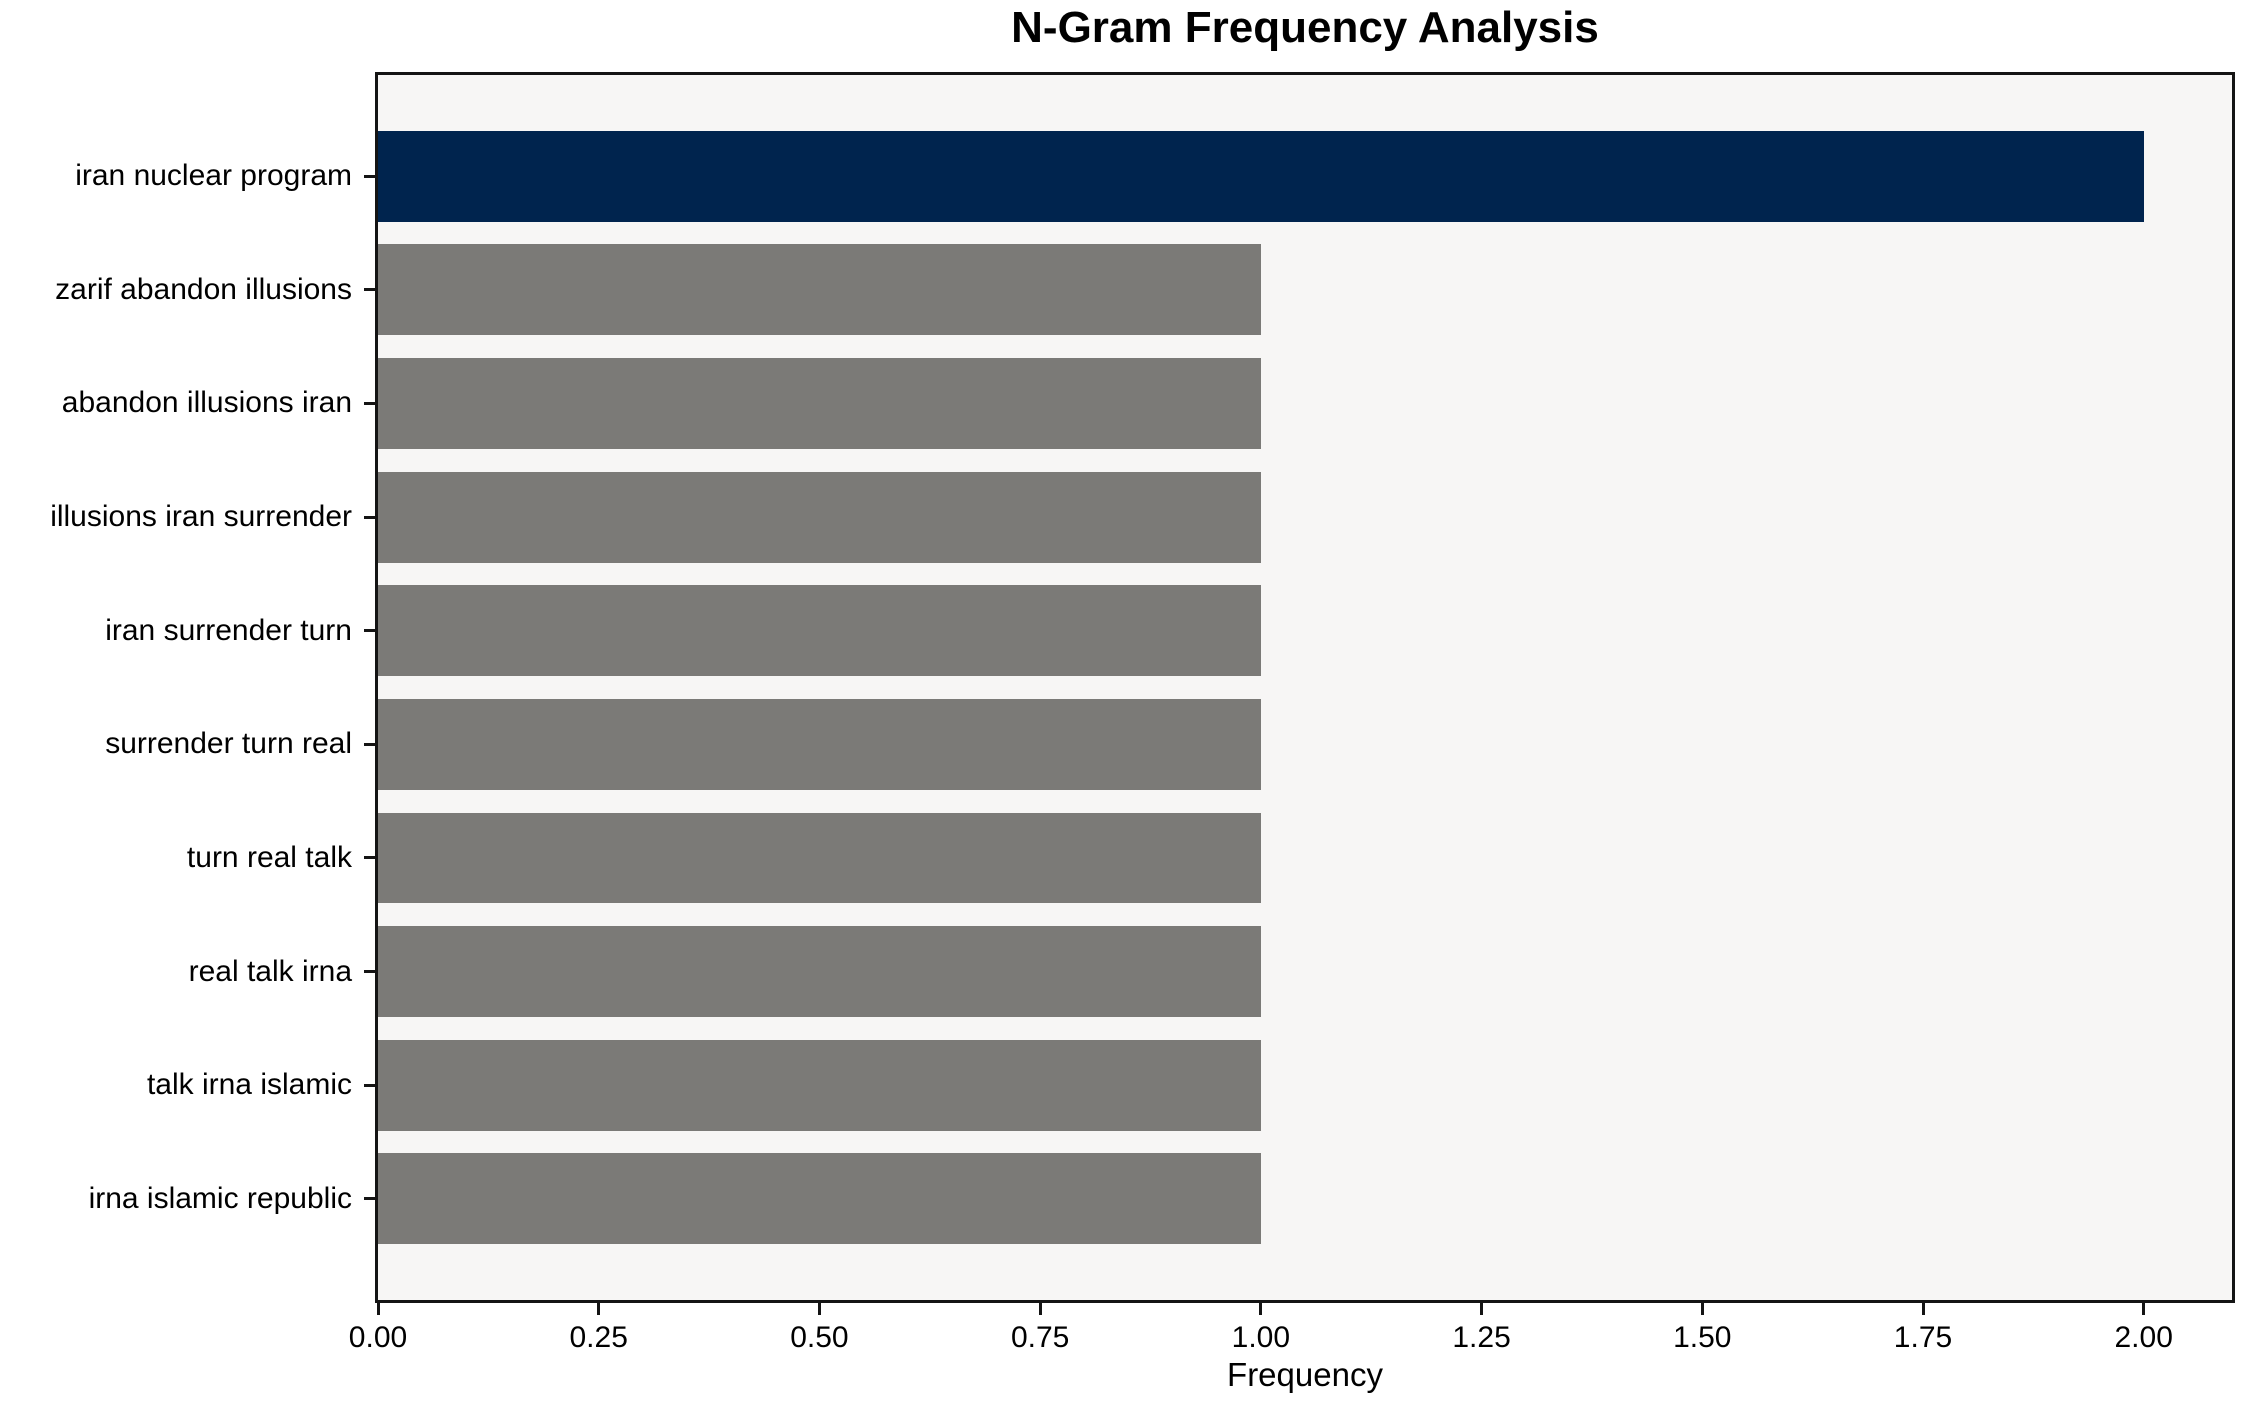 The image size is (2254, 1414). I want to click on x-axis-label: Frequency, so click(1305, 1374).